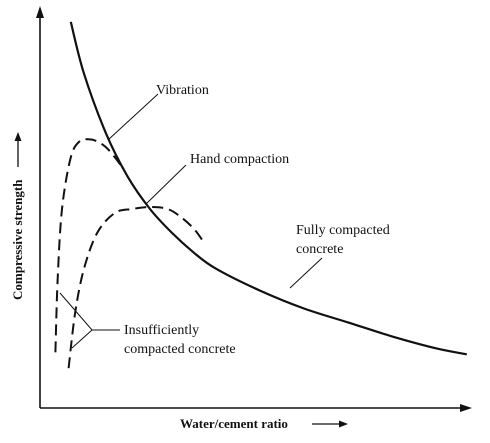 This screenshot has width=490, height=443. I want to click on fully-compacted-annotation-line1: Fully compacted, so click(343, 230).